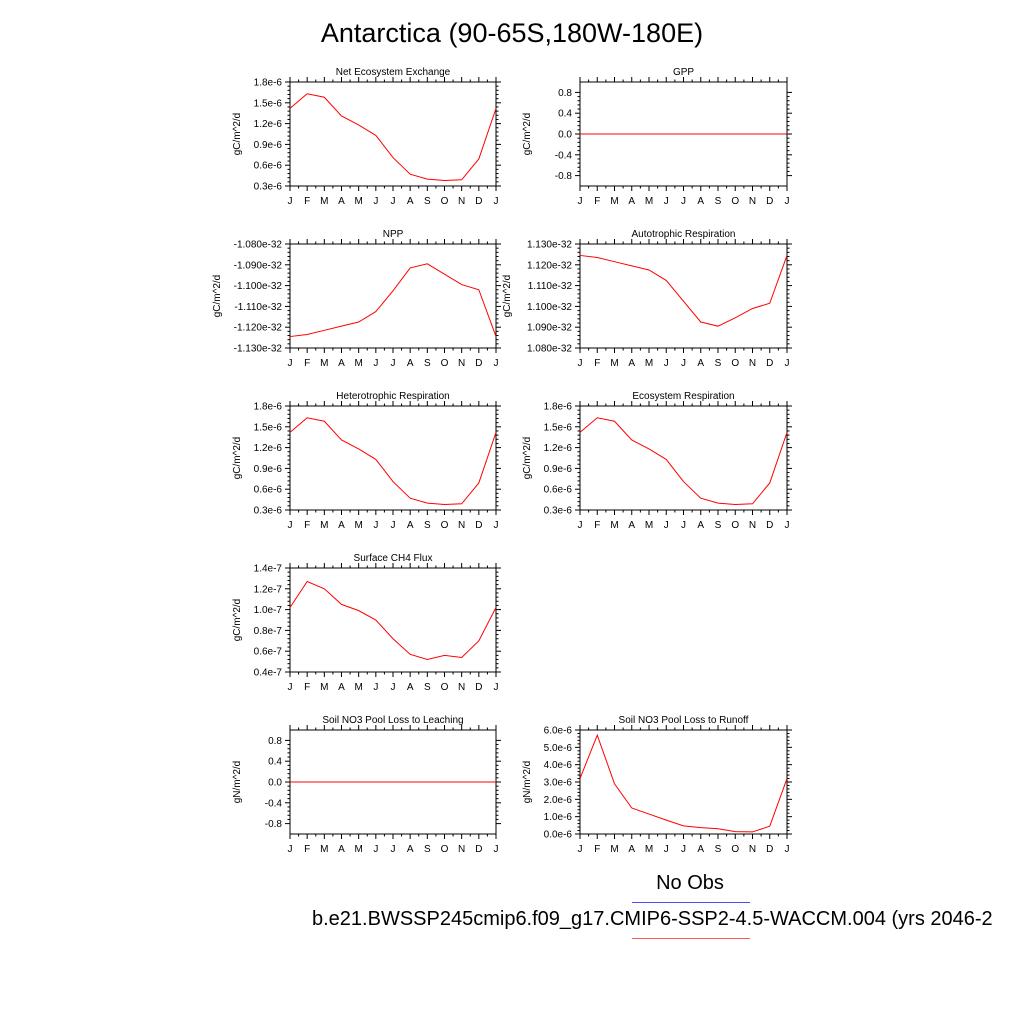  What do you see at coordinates (565, 114) in the screenshot?
I see `y-tick-label: 0.4` at bounding box center [565, 114].